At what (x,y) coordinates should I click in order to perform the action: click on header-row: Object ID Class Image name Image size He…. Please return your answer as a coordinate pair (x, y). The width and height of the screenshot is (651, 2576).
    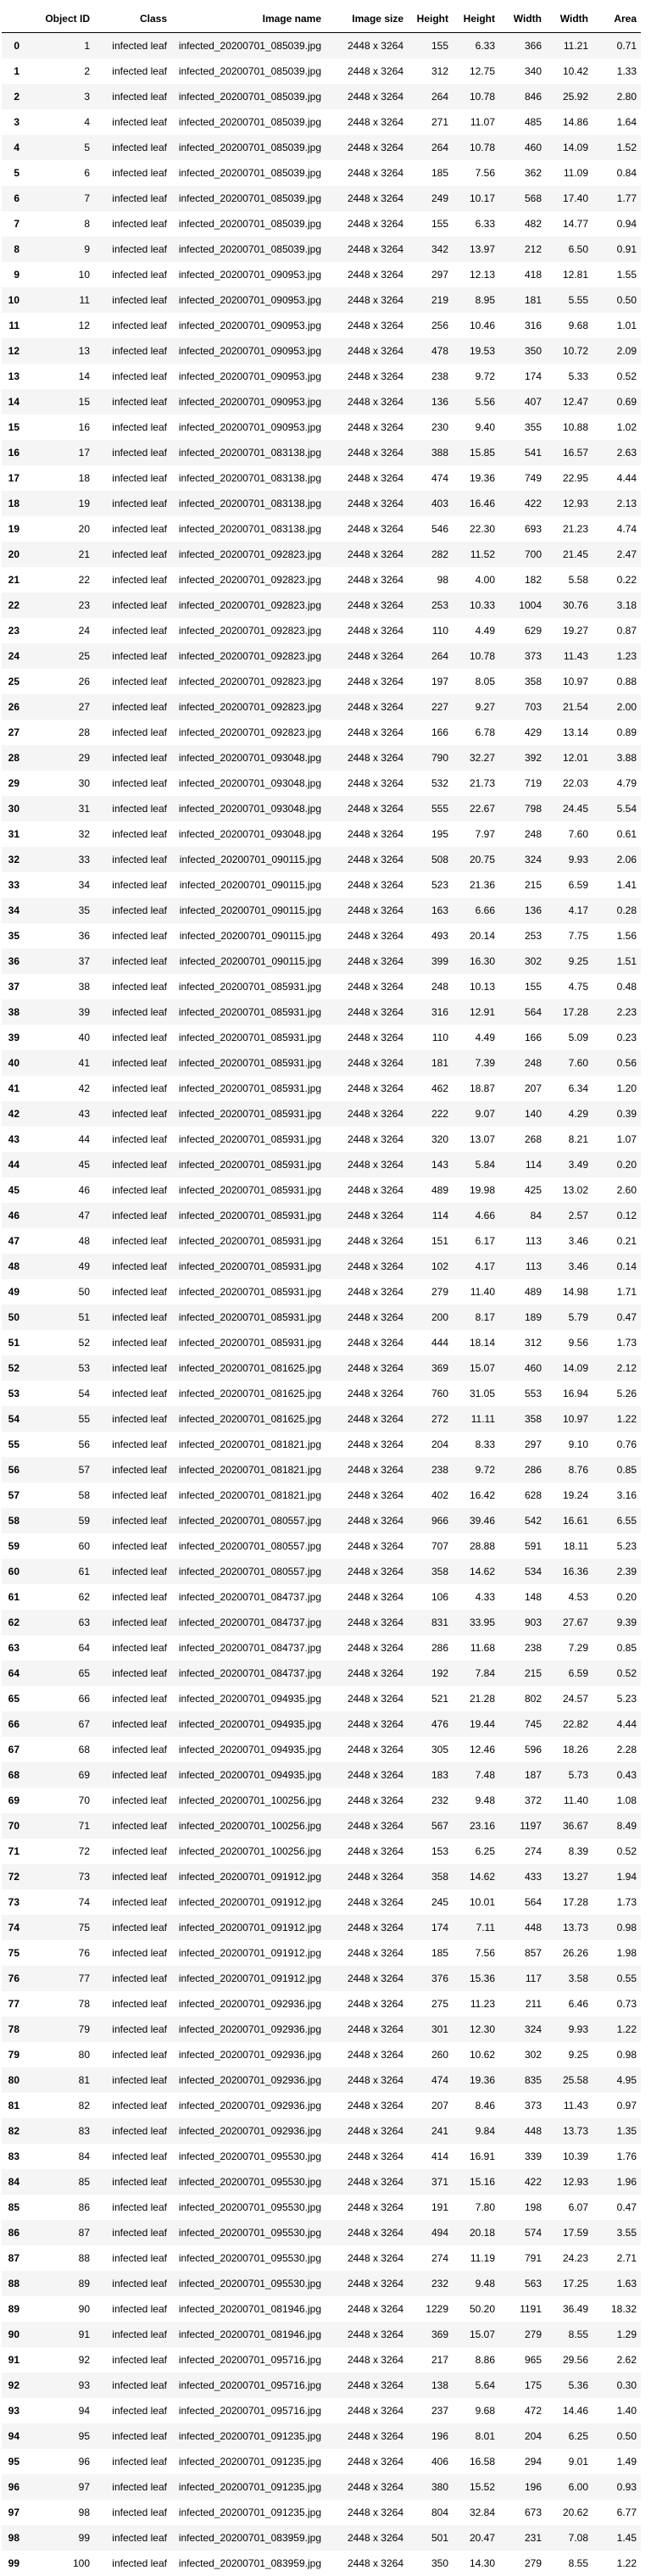
    Looking at the image, I should click on (321, 19).